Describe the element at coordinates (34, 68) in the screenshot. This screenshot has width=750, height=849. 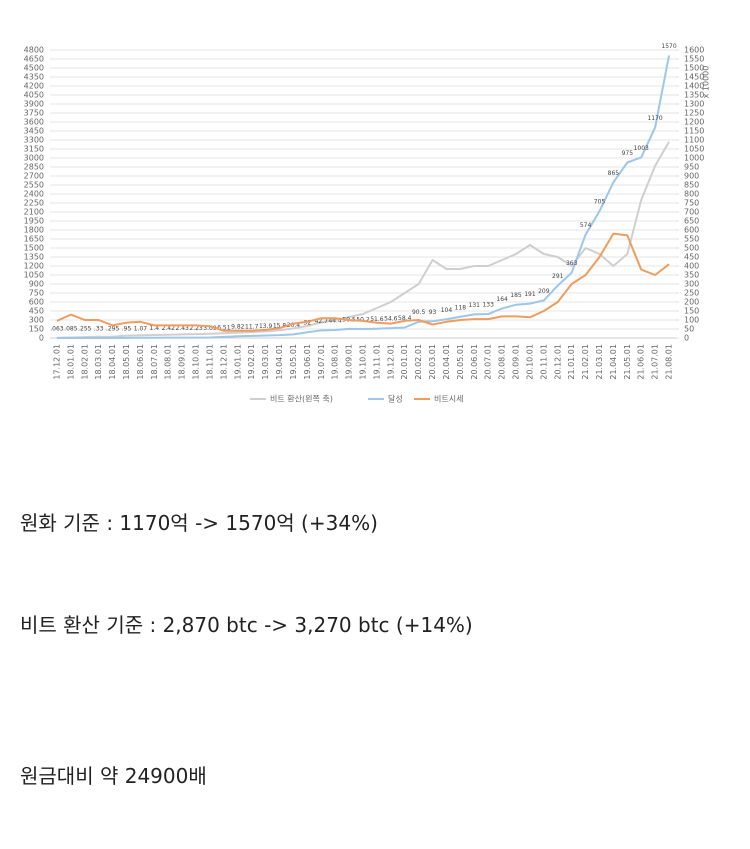
I see `y-tick-label: 4500` at that location.